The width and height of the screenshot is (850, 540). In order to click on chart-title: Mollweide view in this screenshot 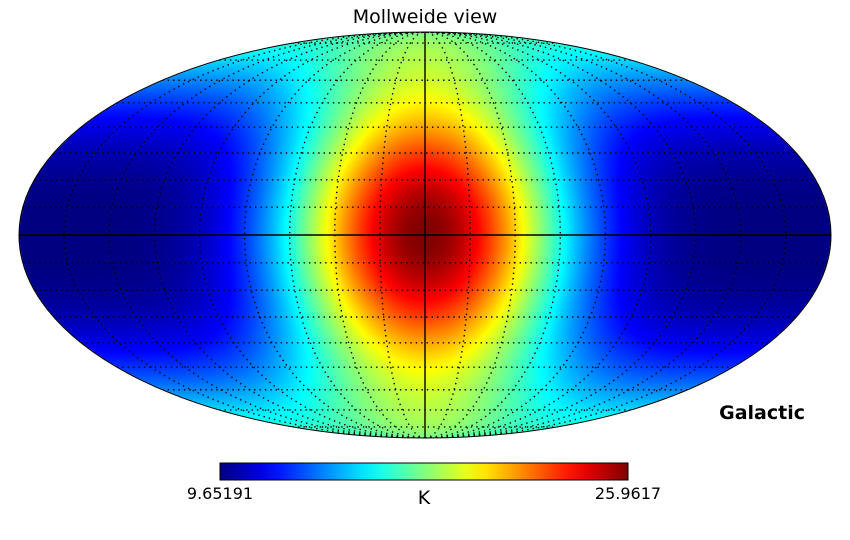, I will do `click(425, 17)`.